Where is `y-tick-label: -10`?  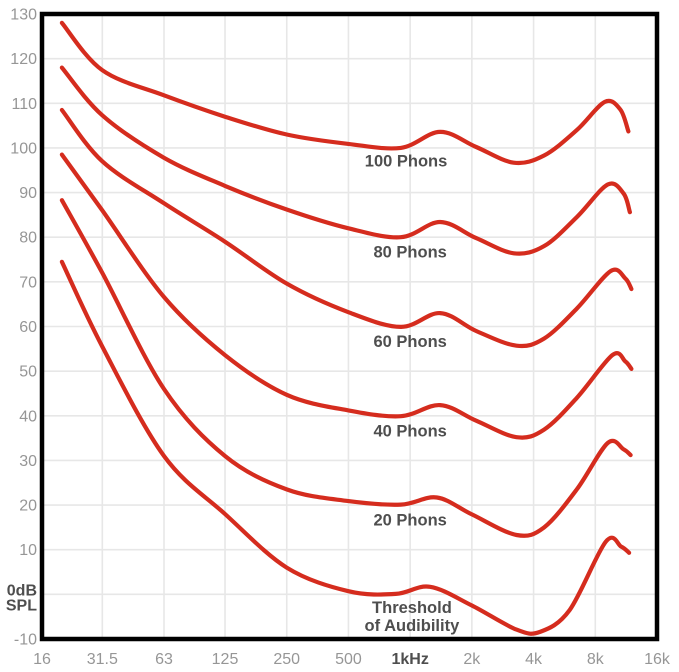 y-tick-label: -10 is located at coordinates (25, 640).